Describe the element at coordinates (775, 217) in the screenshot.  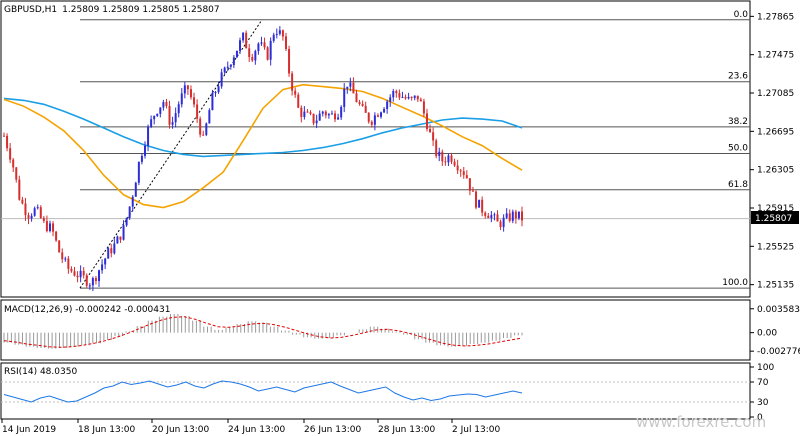
I see `last-price-box` at that location.